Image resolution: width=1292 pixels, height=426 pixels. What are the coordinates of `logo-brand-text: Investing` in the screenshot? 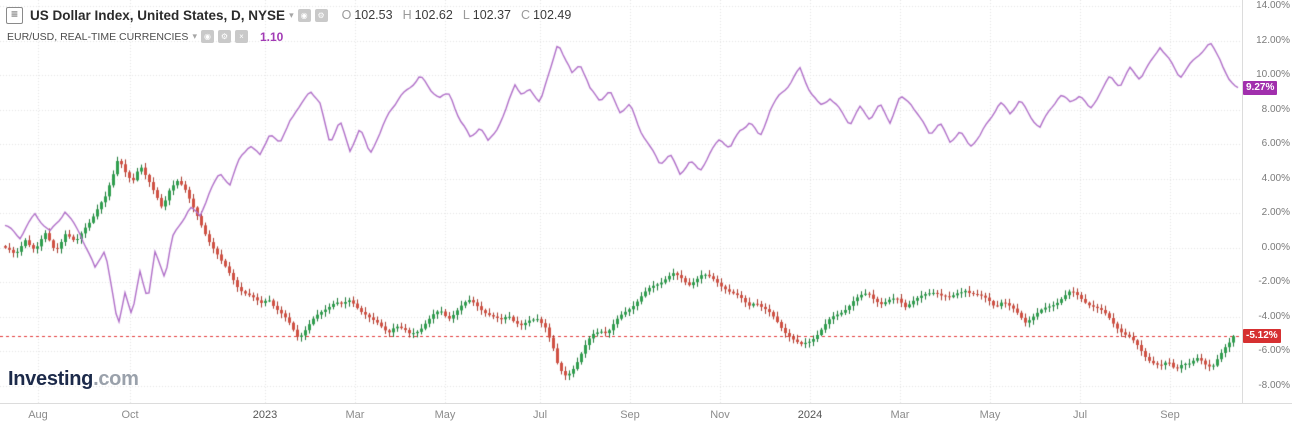 It's located at (51, 379).